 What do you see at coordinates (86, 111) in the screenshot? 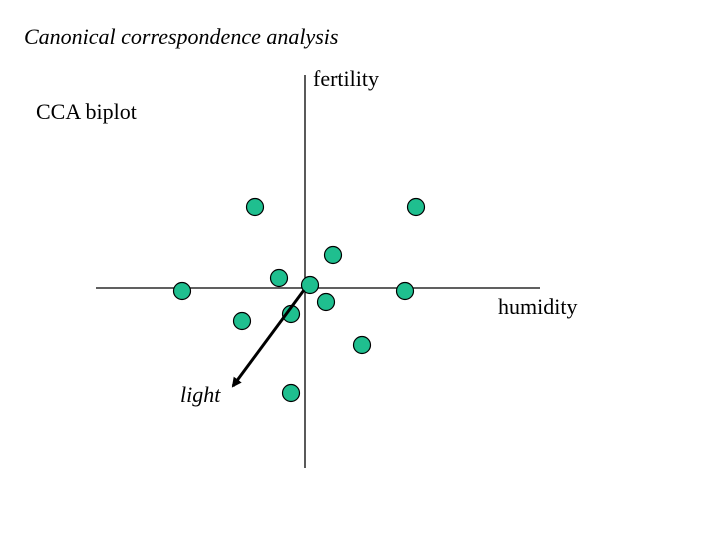
I see `diagram-subtitle: CCA biplot` at bounding box center [86, 111].